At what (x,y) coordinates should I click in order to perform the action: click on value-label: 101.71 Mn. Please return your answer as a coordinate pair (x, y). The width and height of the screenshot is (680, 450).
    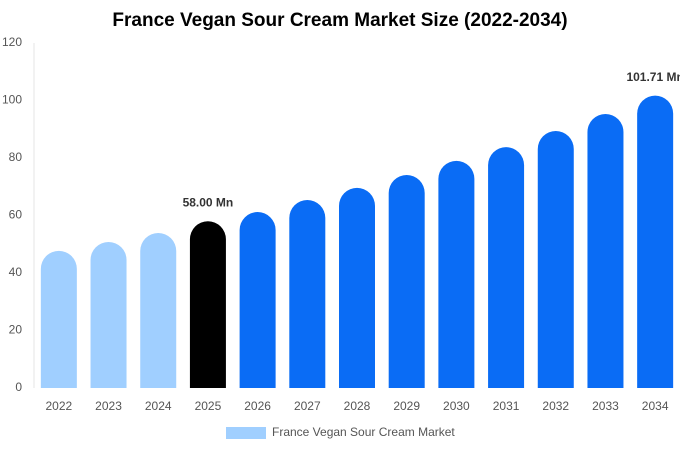
    Looking at the image, I should click on (653, 77).